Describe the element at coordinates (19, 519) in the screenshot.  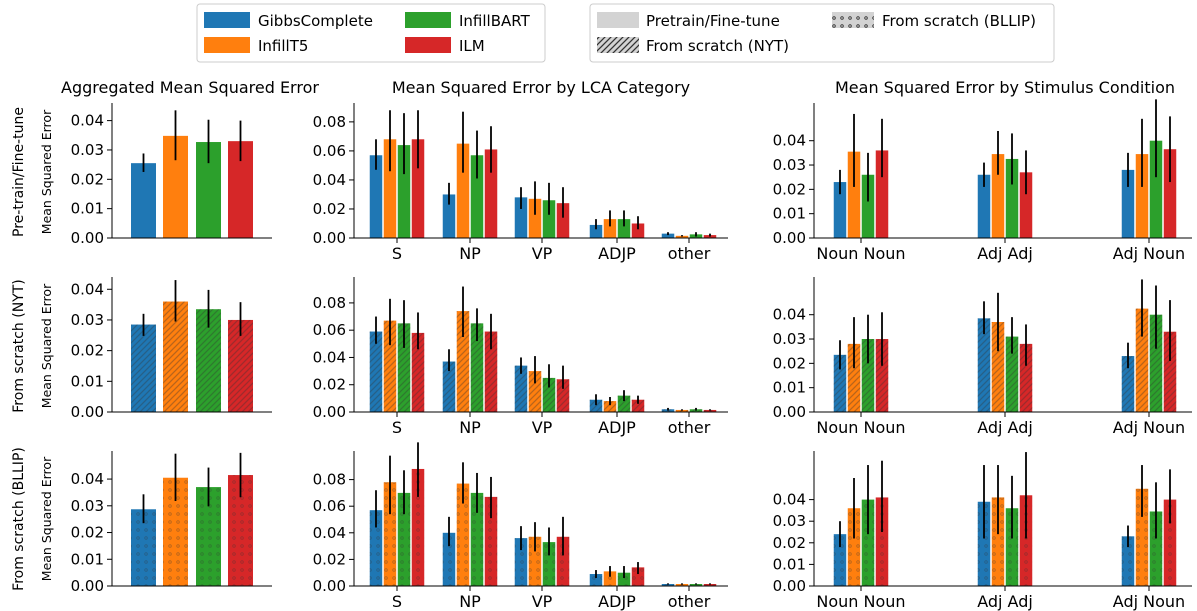
I see `row-label-bllip: From scratch (BLLIP)` at that location.